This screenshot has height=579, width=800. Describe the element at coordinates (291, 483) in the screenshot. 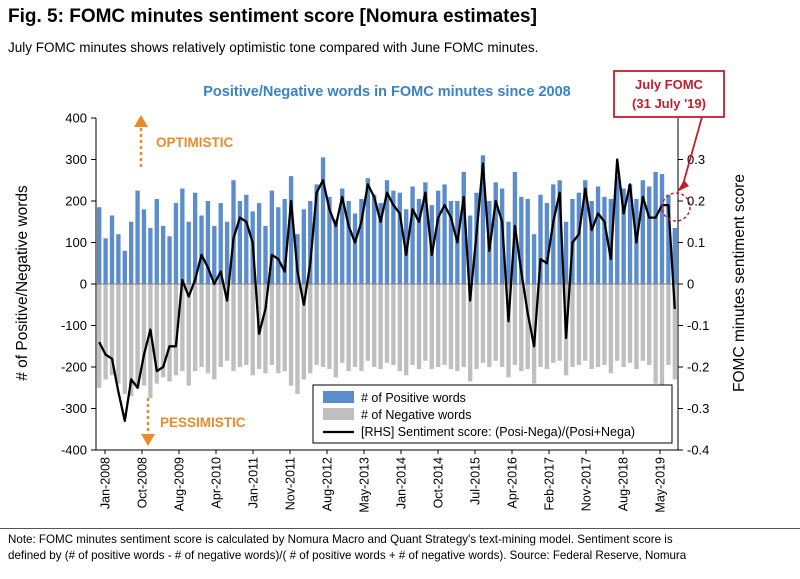

I see `x-tick-label: Nov-2011` at that location.